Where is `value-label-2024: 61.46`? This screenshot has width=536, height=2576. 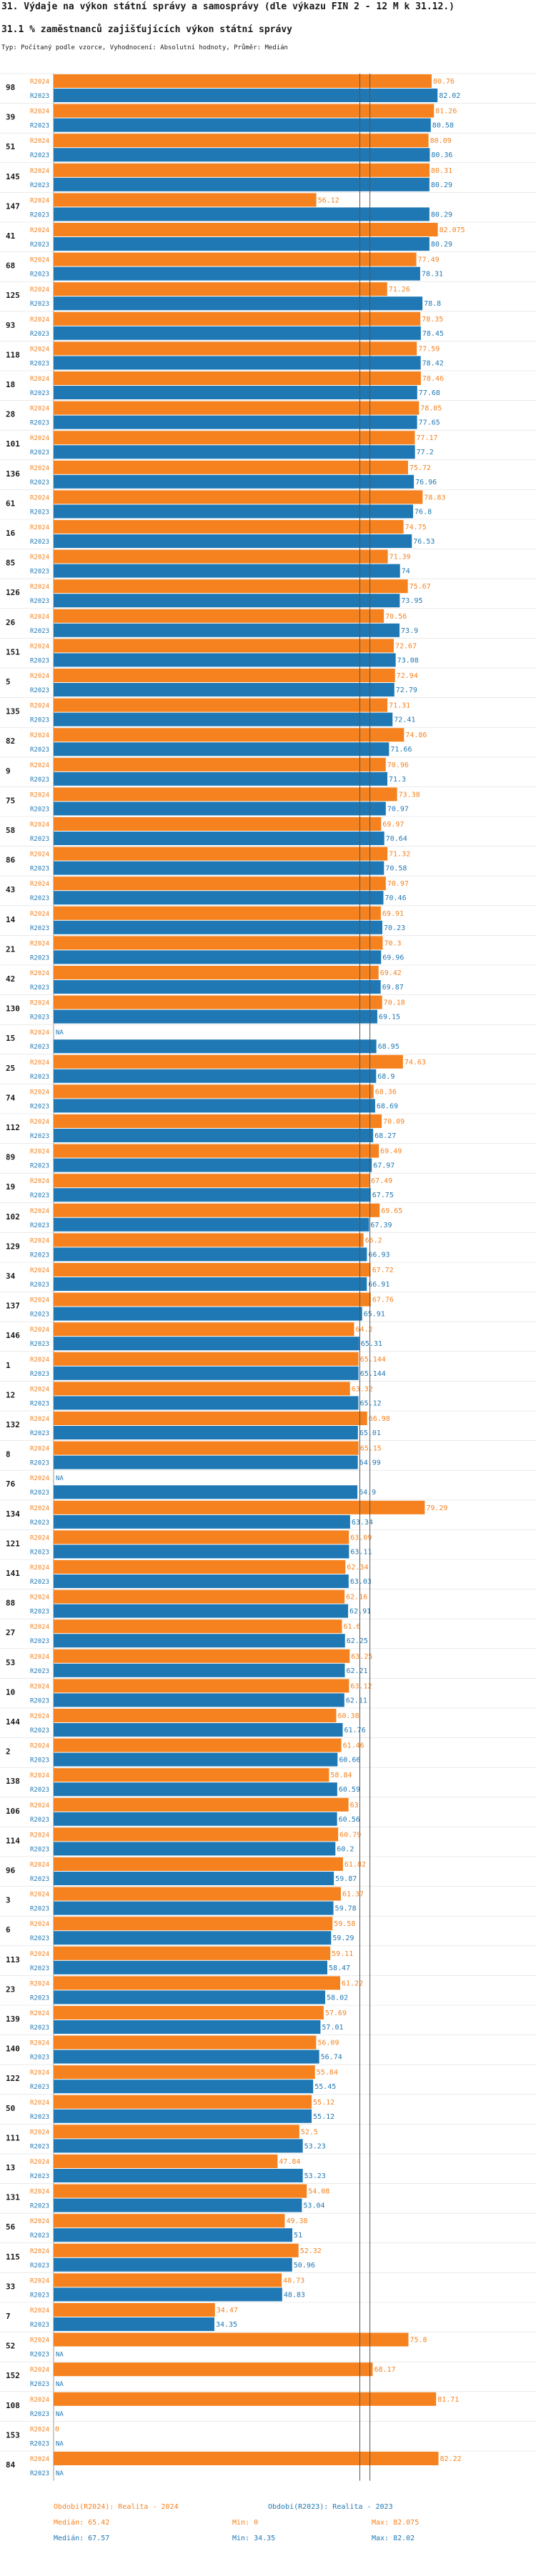
value-label-2024: 61.46 is located at coordinates (353, 1746).